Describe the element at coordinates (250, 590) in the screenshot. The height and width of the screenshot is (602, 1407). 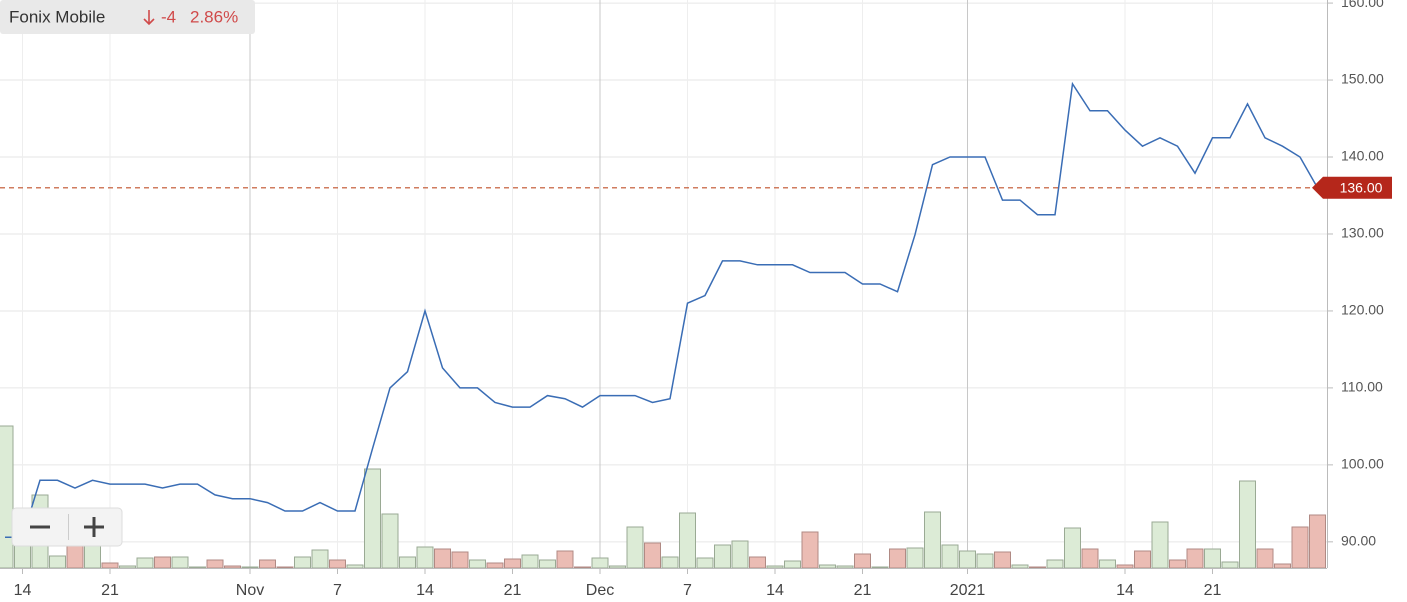
I see `x-tick-label: Nov` at that location.